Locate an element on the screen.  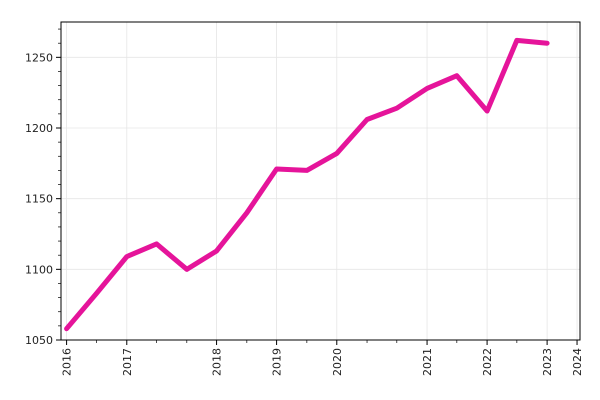
y-tick-label: 1150 is located at coordinates (39, 199).